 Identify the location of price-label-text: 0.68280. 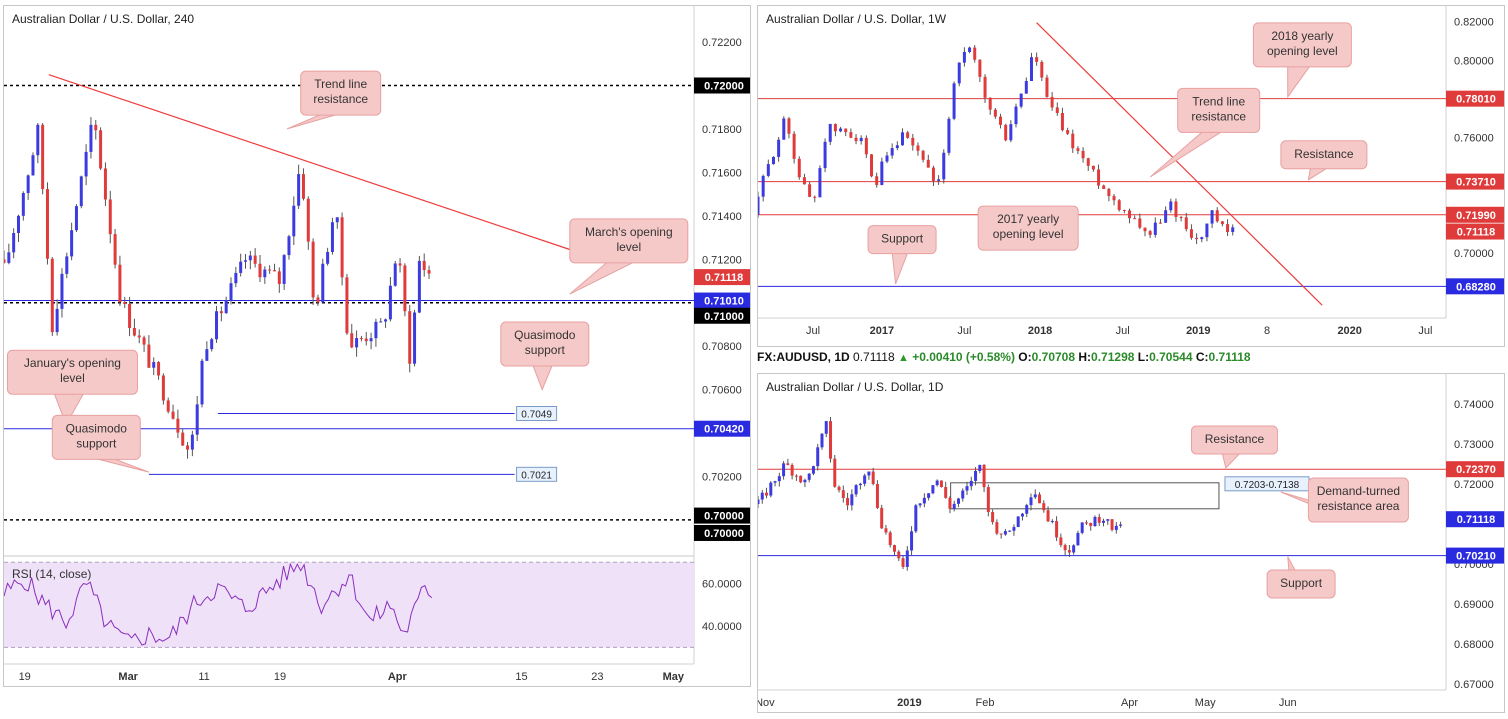
(1476, 287).